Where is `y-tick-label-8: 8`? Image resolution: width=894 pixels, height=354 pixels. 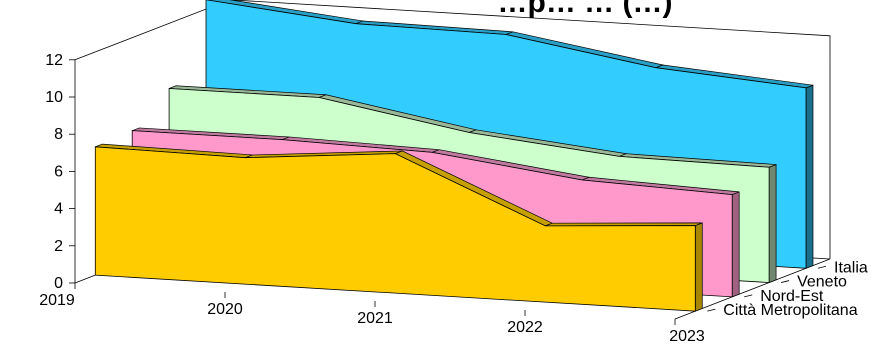
y-tick-label-8: 8 is located at coordinates (58, 134).